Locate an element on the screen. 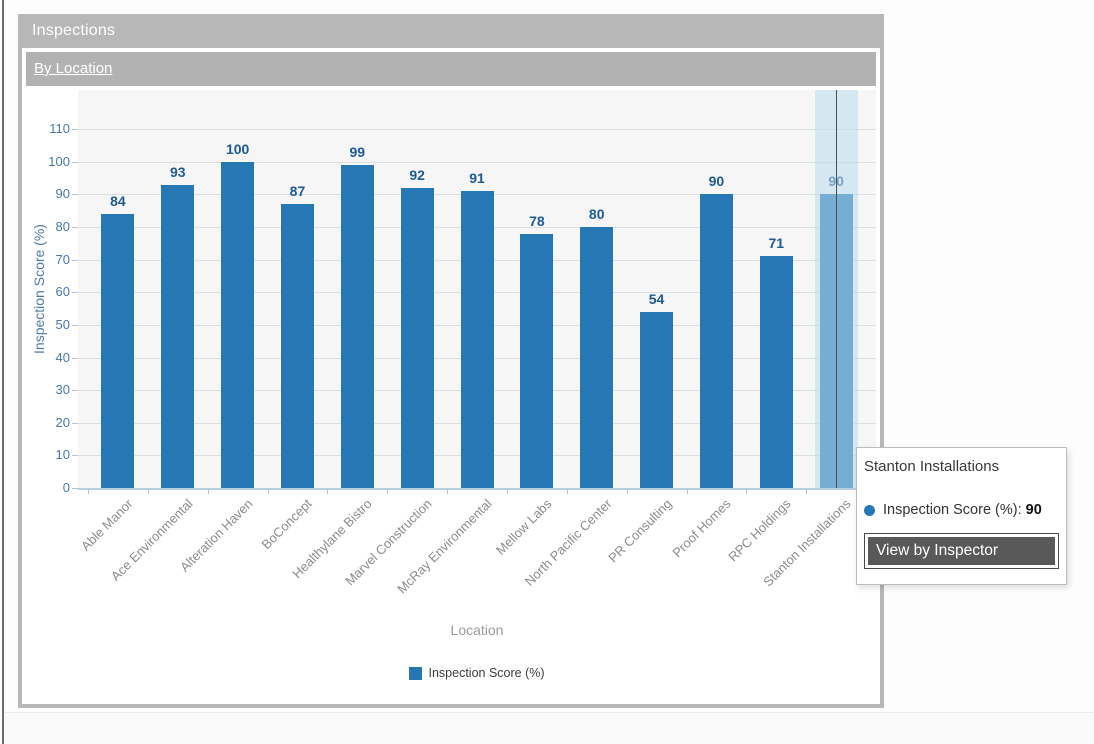 The image size is (1094, 744). y-tick-label: 110 is located at coordinates (59, 129).